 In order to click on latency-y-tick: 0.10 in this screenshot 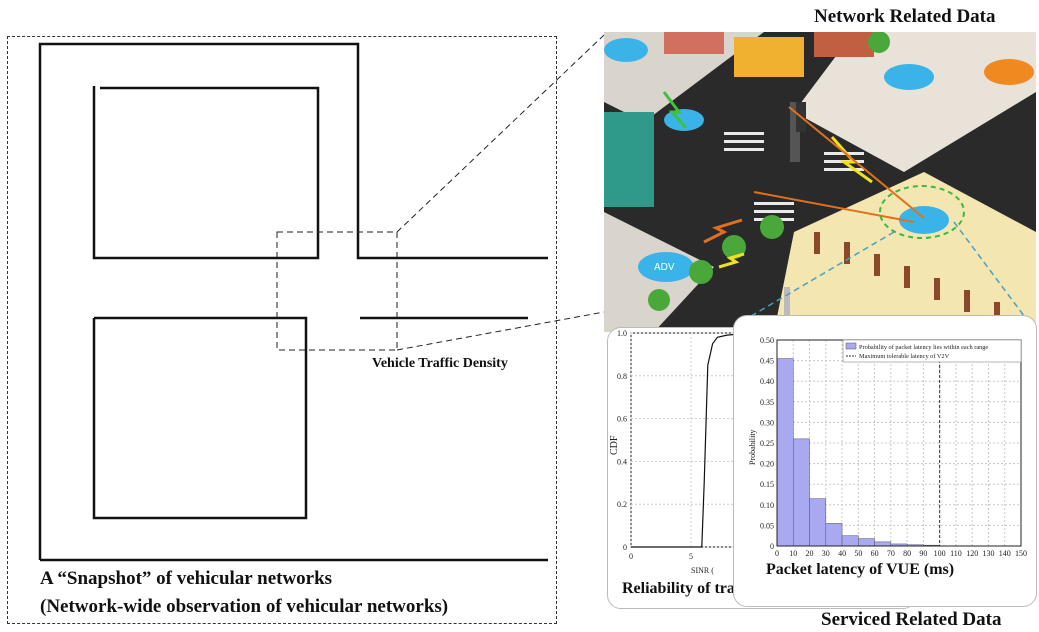, I will do `click(767, 505)`.